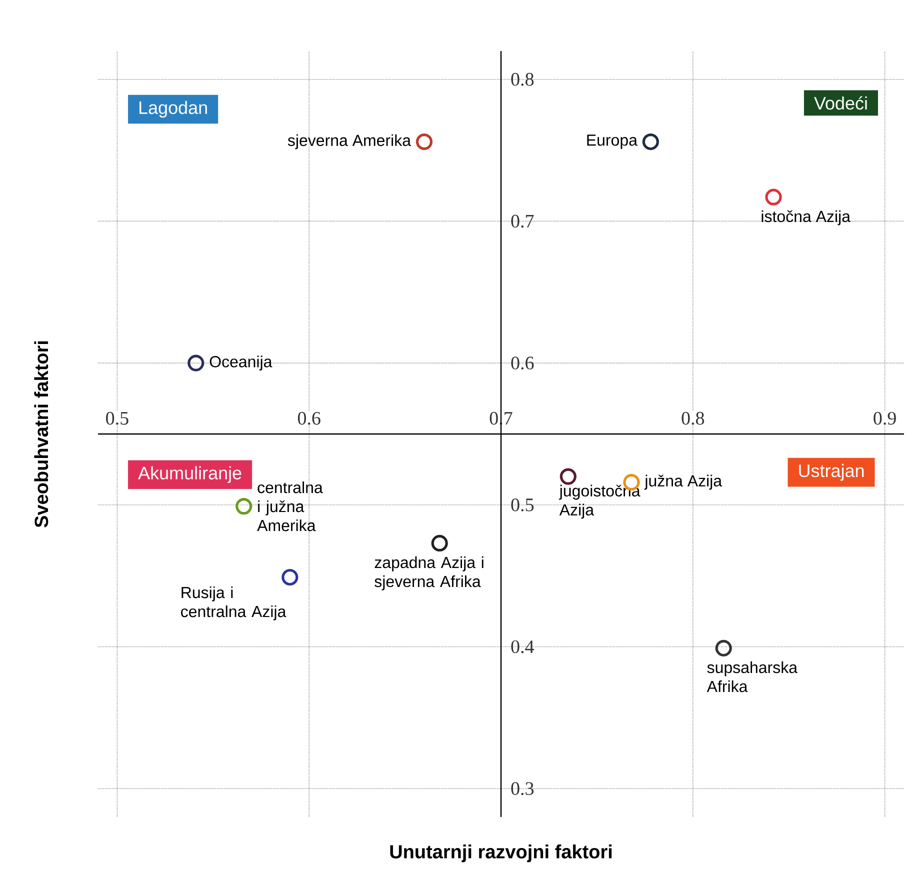  I want to click on x-tick-label: 0.8, so click(693, 418).